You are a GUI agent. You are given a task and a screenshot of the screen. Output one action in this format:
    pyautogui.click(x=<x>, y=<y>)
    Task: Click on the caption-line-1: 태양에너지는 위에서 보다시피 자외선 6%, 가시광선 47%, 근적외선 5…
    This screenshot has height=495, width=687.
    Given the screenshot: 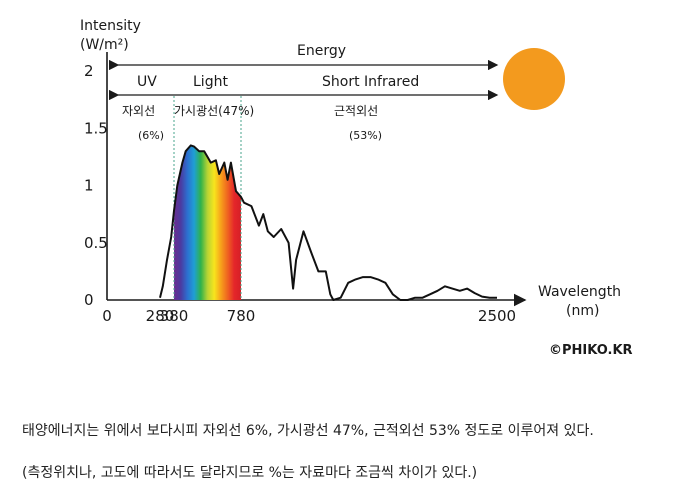 What is the action you would take?
    pyautogui.click(x=308, y=431)
    